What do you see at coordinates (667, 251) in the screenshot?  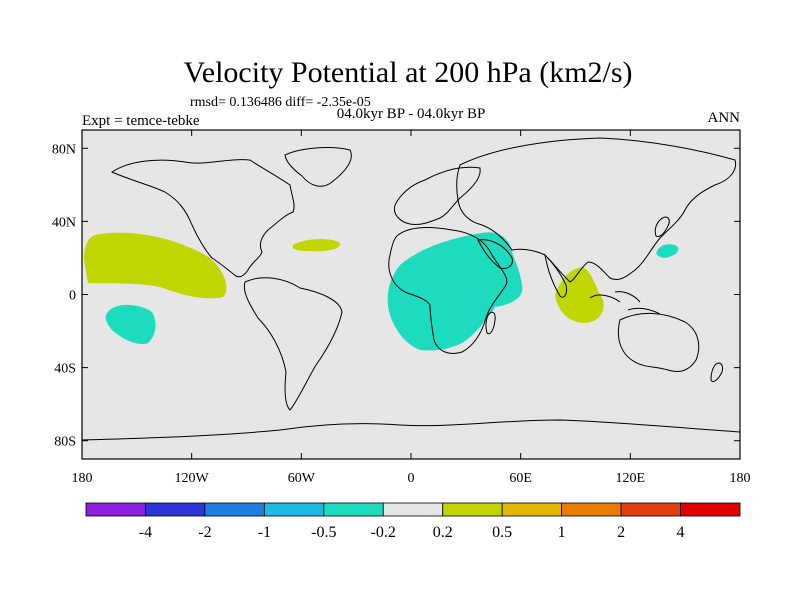 I see `negative-region-west-pacific` at bounding box center [667, 251].